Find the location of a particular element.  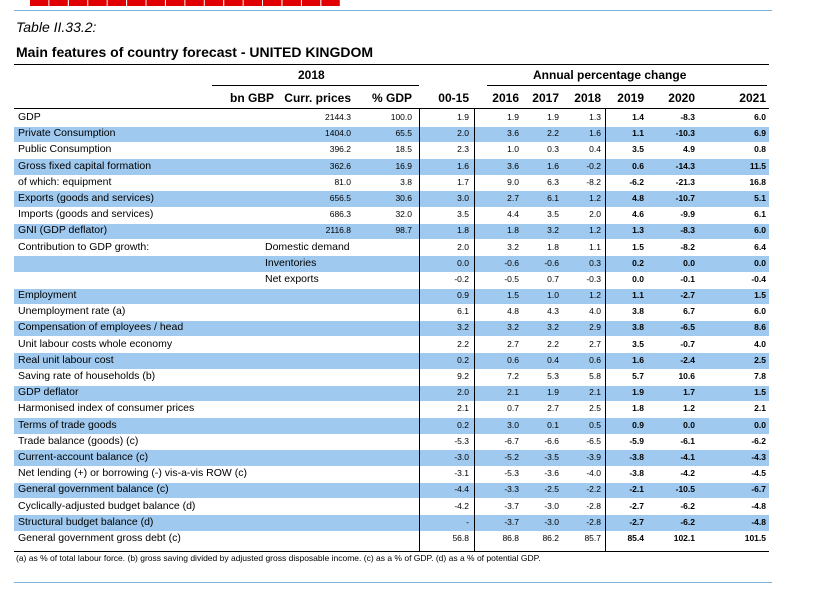

cell-pct-gdp: 30.6 is located at coordinates (403, 197).